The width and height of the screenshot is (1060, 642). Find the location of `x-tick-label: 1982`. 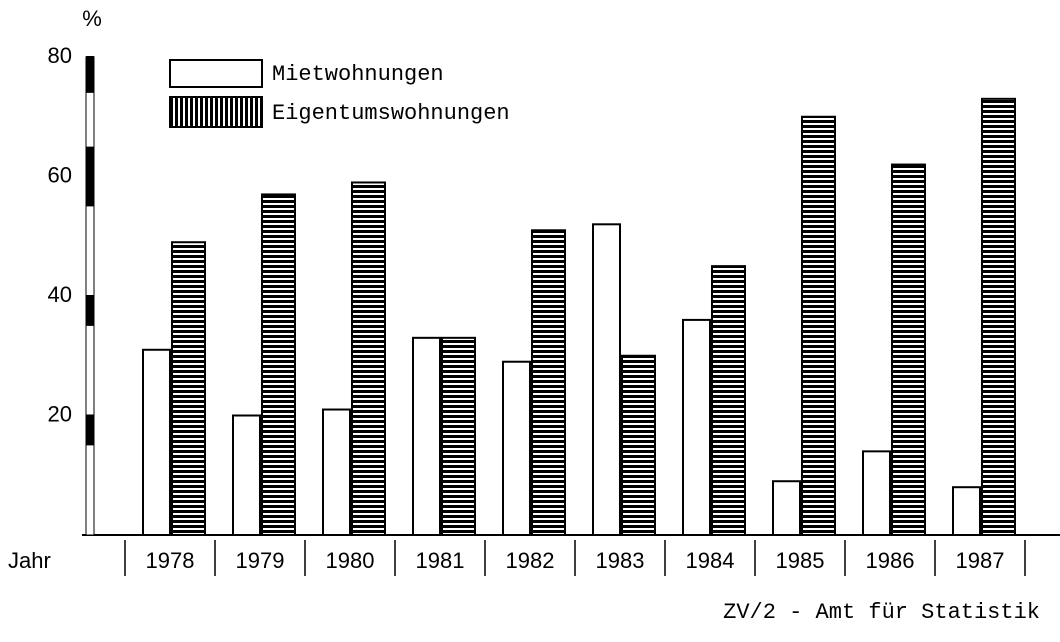

x-tick-label: 1982 is located at coordinates (530, 560).